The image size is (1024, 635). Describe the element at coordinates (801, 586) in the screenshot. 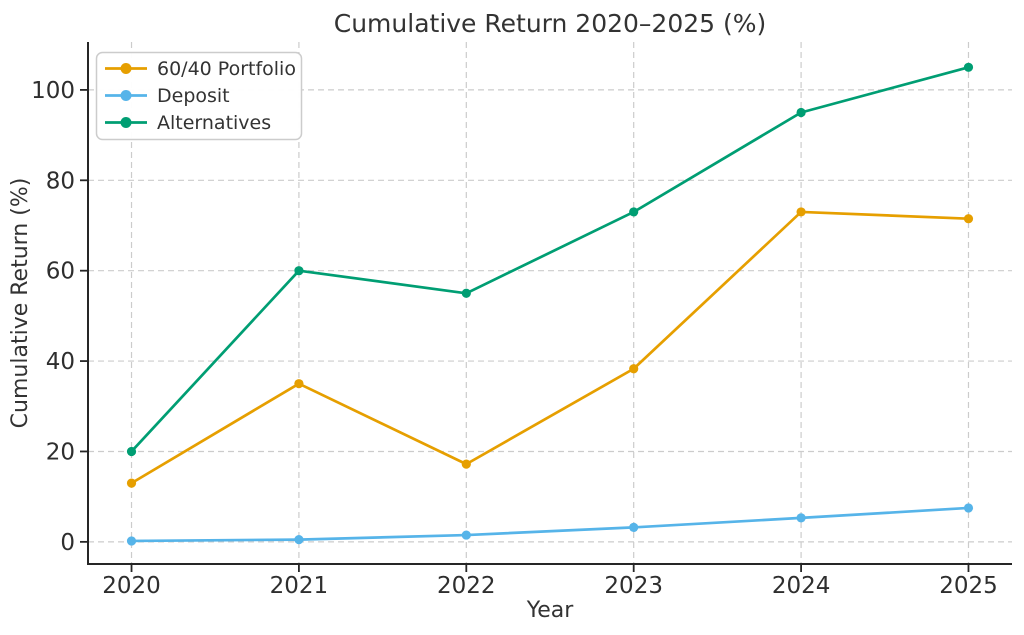

I see `x-tick-label: 2024` at that location.